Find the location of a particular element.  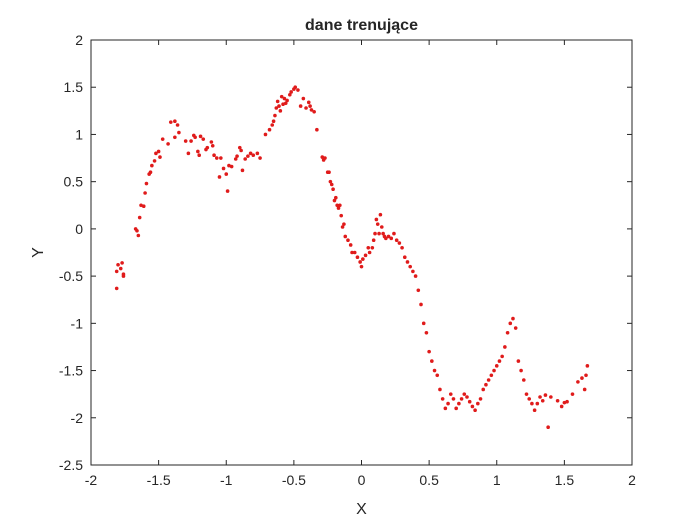

x-tick-label: 0 is located at coordinates (362, 480).